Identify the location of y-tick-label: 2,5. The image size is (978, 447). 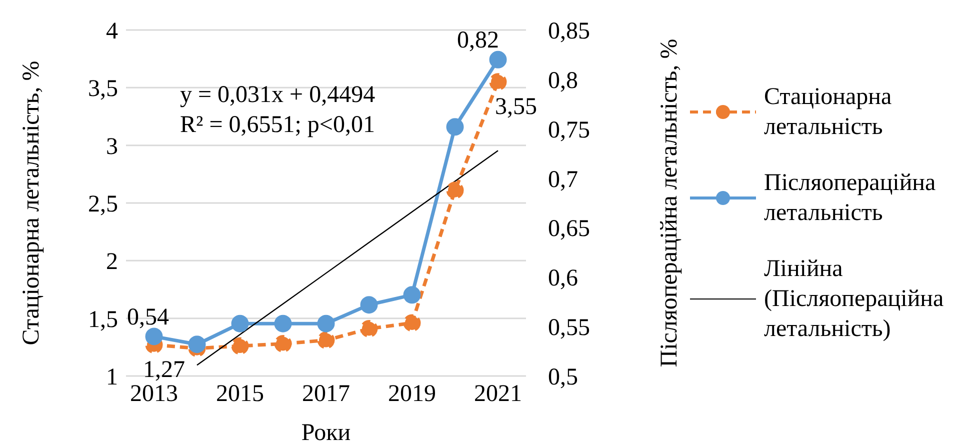
(103, 205).